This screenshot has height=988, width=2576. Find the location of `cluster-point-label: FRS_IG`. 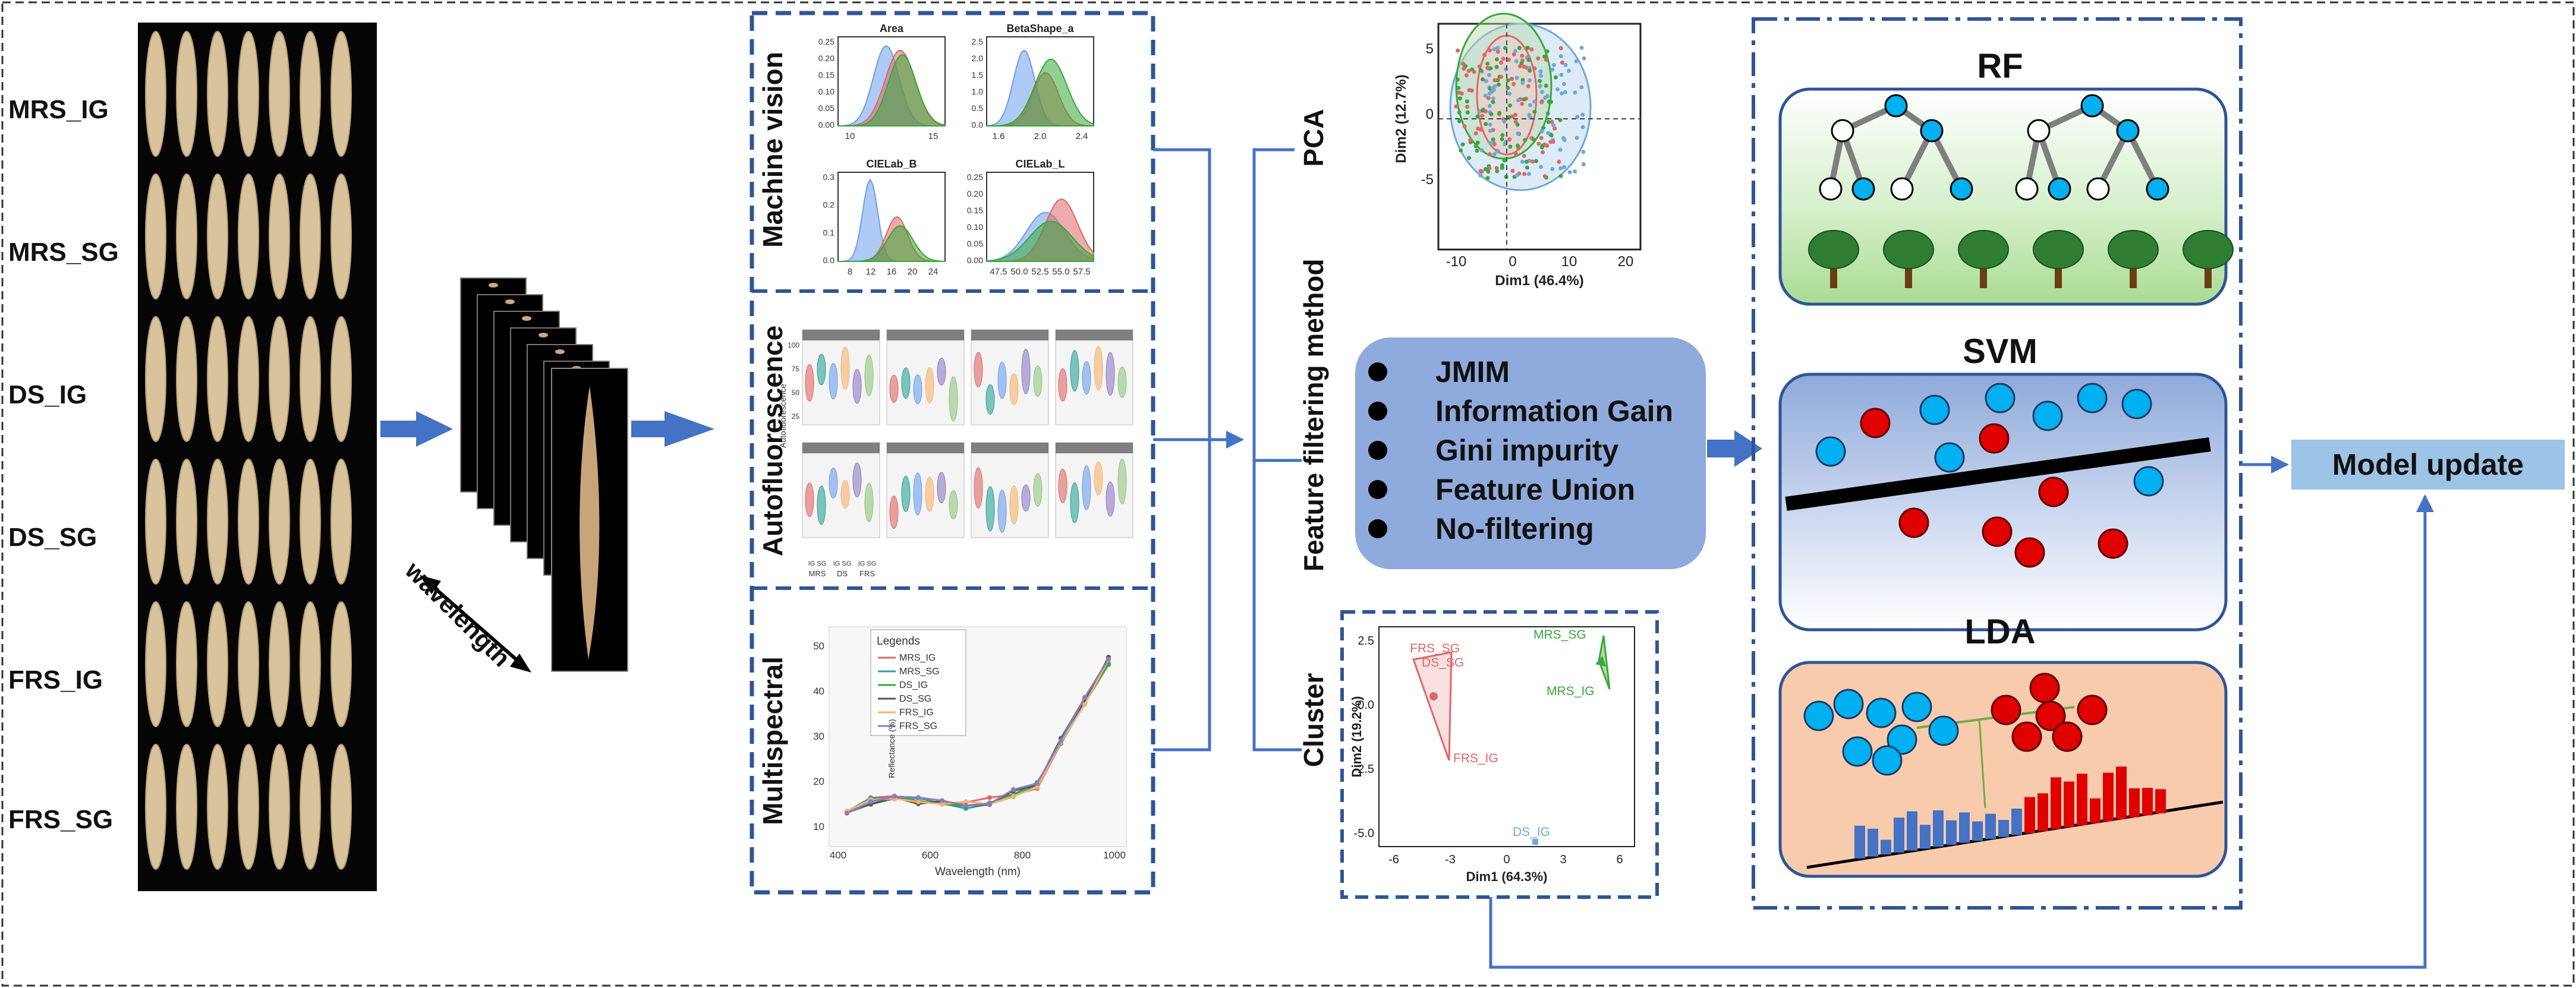

cluster-point-label: FRS_IG is located at coordinates (1476, 758).